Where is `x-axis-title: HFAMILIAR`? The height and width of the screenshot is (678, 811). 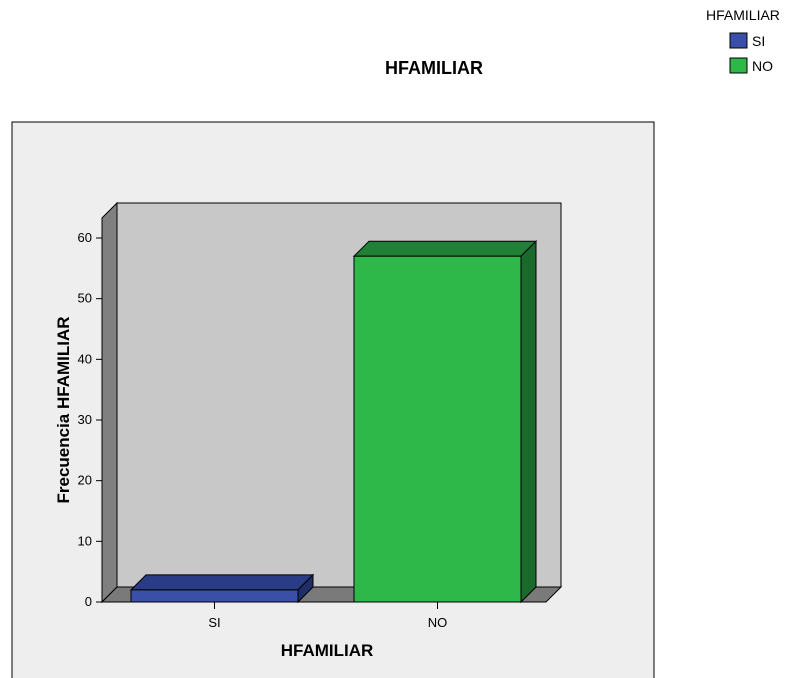 x-axis-title: HFAMILIAR is located at coordinates (327, 650).